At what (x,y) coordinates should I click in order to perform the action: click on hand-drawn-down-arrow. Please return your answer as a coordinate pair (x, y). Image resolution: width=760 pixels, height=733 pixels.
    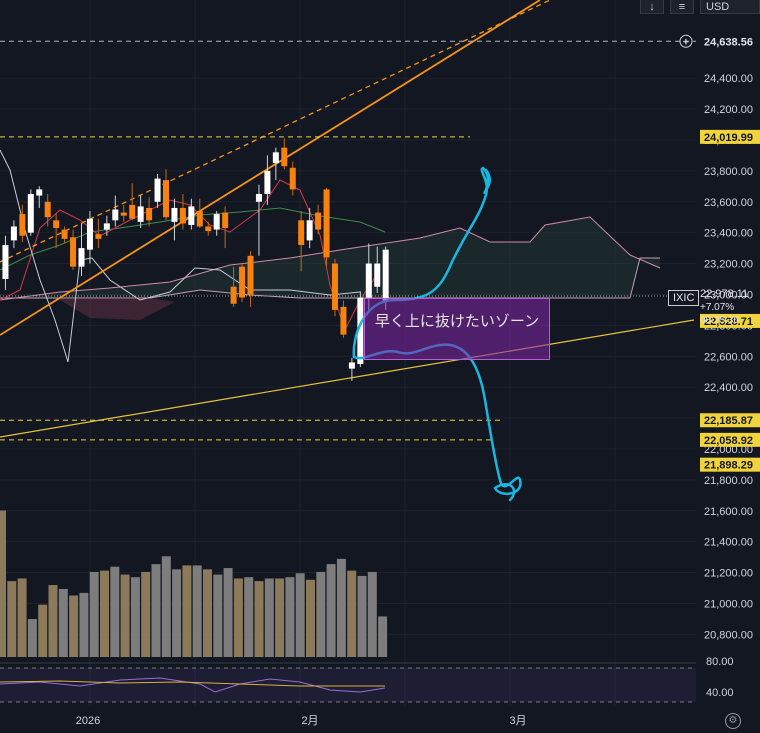
    Looking at the image, I should click on (437, 422).